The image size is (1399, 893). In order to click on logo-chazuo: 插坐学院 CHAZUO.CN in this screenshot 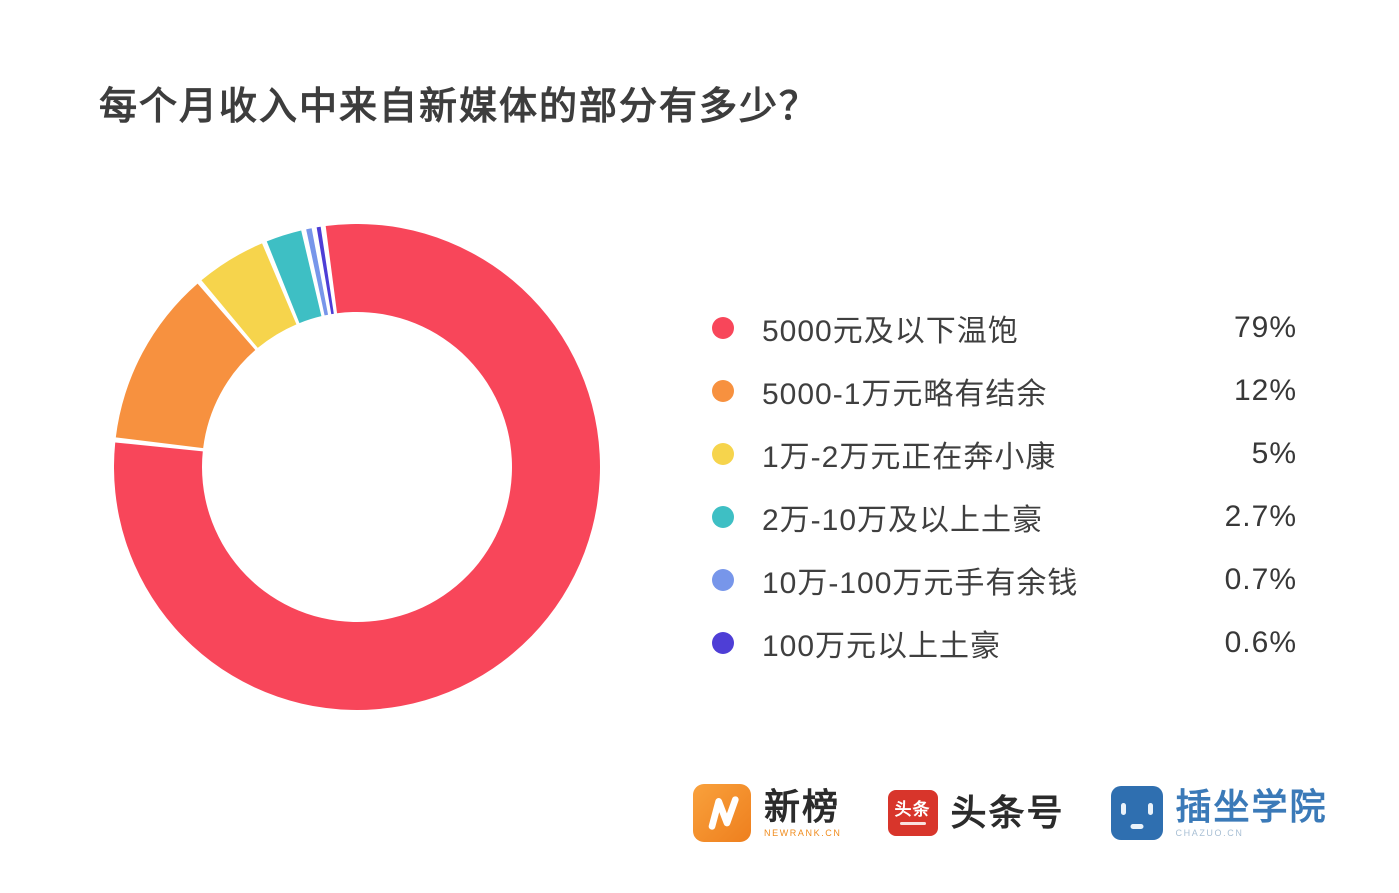, I will do `click(1219, 812)`.